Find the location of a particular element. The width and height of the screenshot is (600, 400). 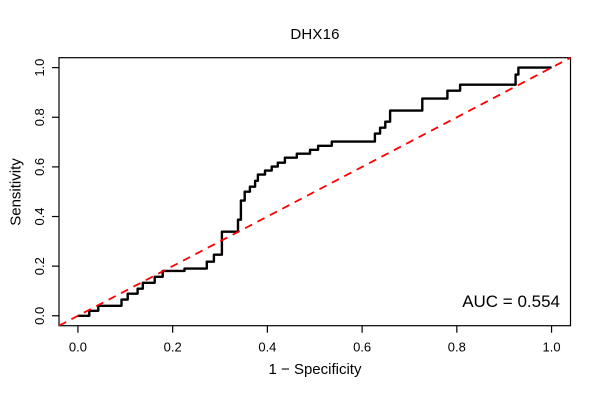

chart-title: DHX16 is located at coordinates (315, 34).